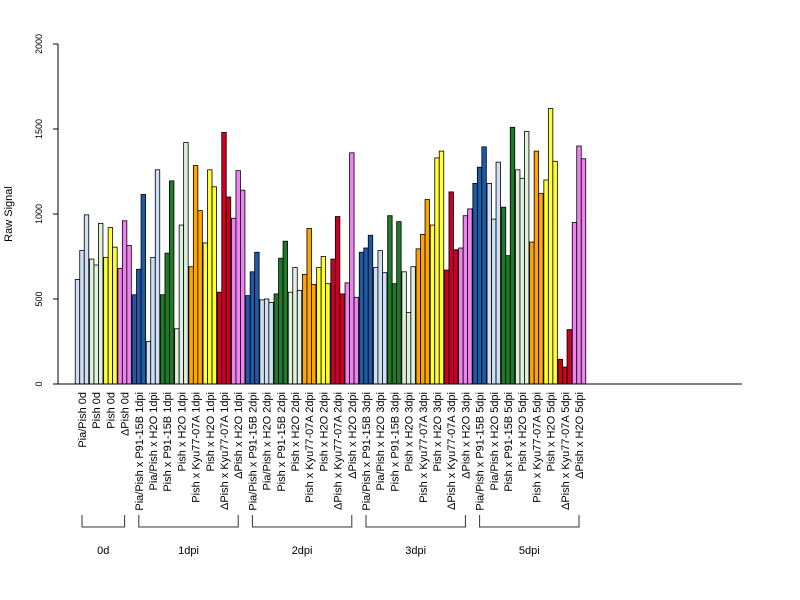  What do you see at coordinates (415, 551) in the screenshot?
I see `group-label: 3dpi` at bounding box center [415, 551].